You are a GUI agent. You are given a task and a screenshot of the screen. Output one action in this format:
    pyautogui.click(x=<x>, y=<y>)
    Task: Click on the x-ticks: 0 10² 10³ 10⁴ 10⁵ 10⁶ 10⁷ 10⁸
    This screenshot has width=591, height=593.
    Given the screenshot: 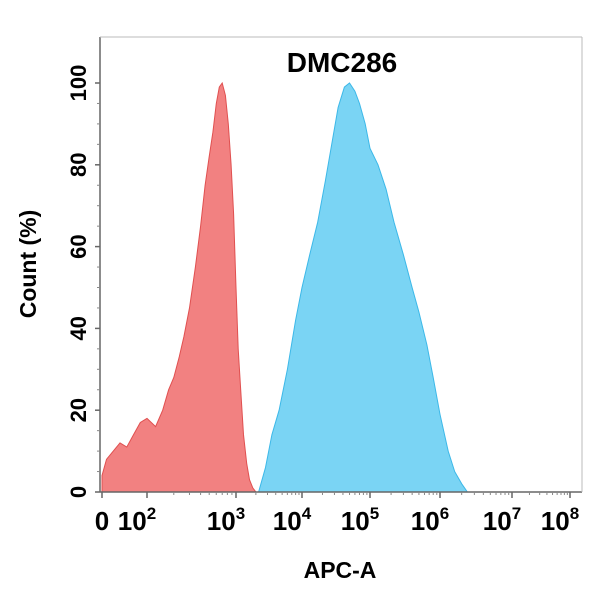 What is the action you would take?
    pyautogui.click(x=337, y=514)
    